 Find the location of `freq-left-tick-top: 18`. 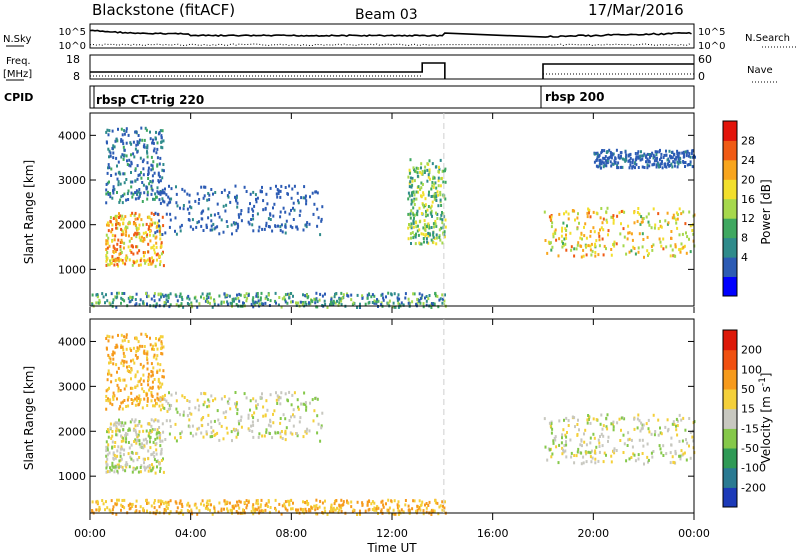

freq-left-tick-top: 18 is located at coordinates (73, 59).